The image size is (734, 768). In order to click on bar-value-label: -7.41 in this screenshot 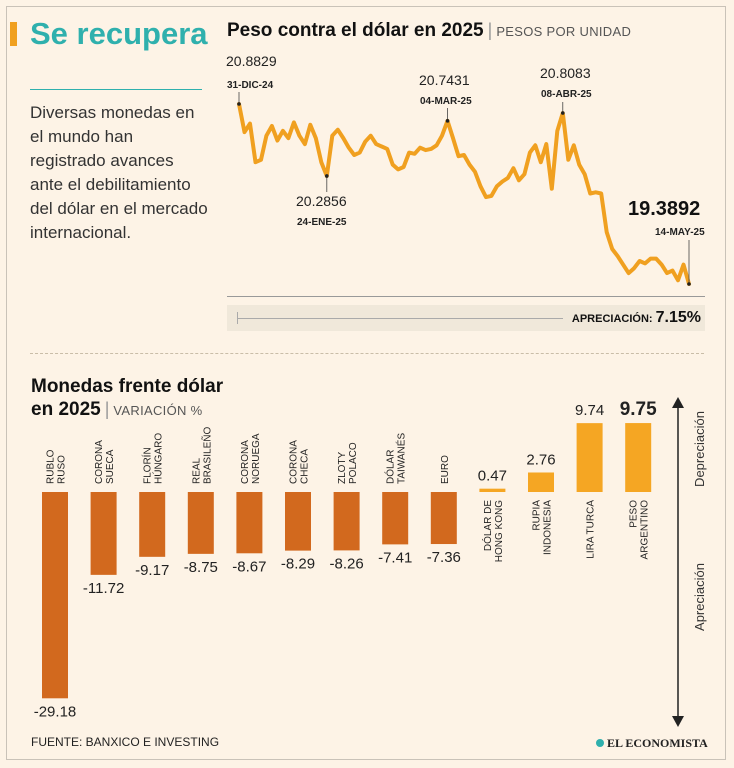, I will do `click(395, 557)`.